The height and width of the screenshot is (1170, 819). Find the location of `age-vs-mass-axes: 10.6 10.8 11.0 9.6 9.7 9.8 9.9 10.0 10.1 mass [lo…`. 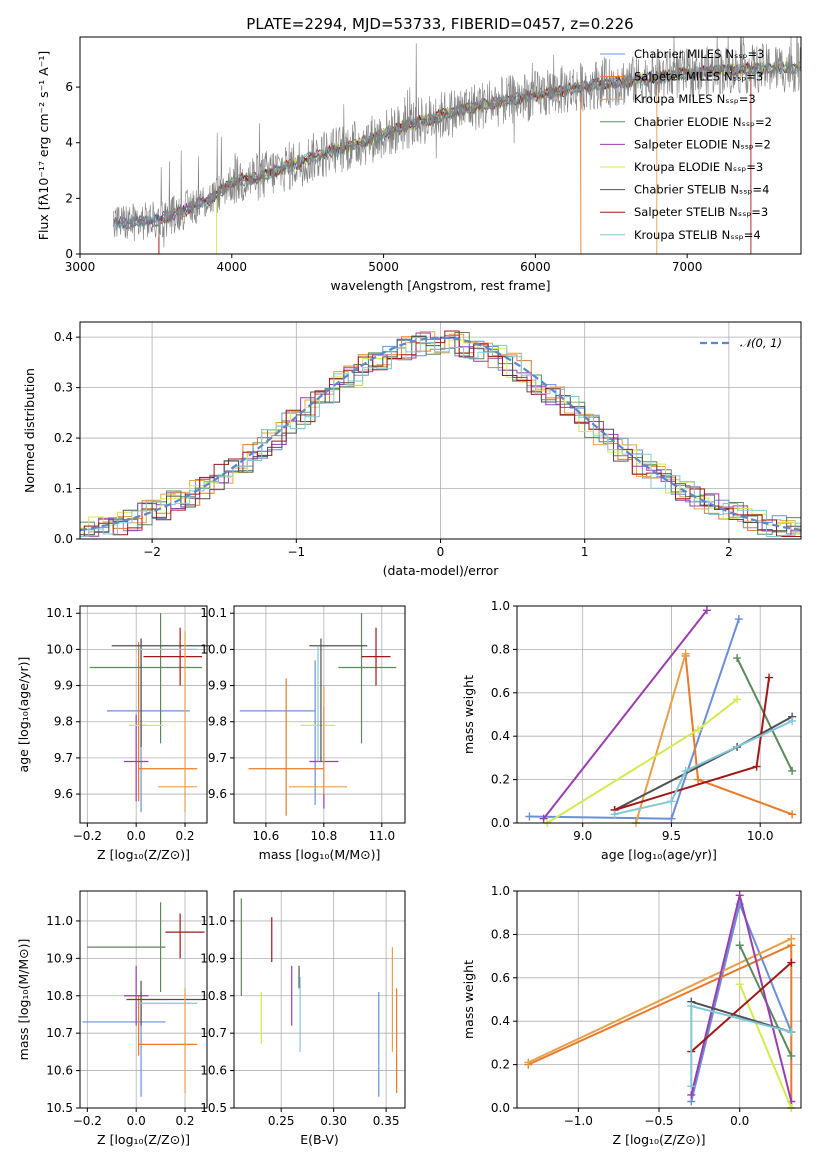

age-vs-mass-axes: 10.6 10.8 11.0 9.6 9.7 9.8 9.9 10.0 10.1 mass [lo… is located at coordinates (303, 733).